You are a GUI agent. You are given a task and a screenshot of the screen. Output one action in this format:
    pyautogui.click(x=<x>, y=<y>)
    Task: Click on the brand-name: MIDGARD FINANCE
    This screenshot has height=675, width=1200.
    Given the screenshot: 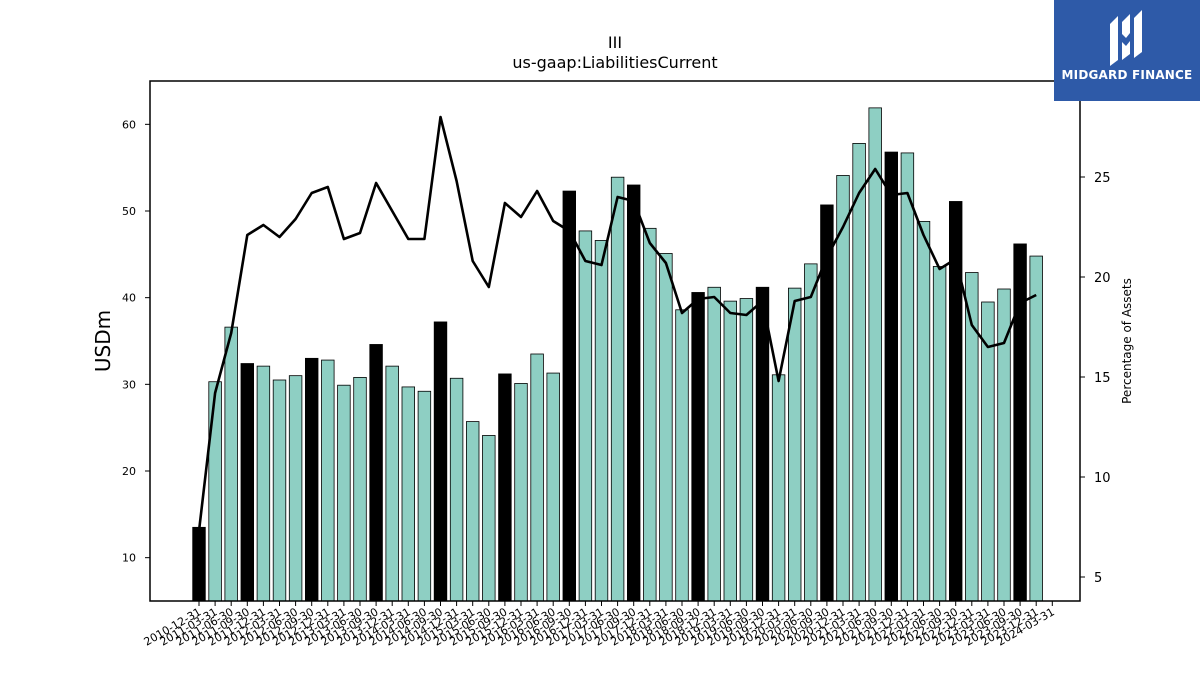 What is the action you would take?
    pyautogui.click(x=1127, y=75)
    